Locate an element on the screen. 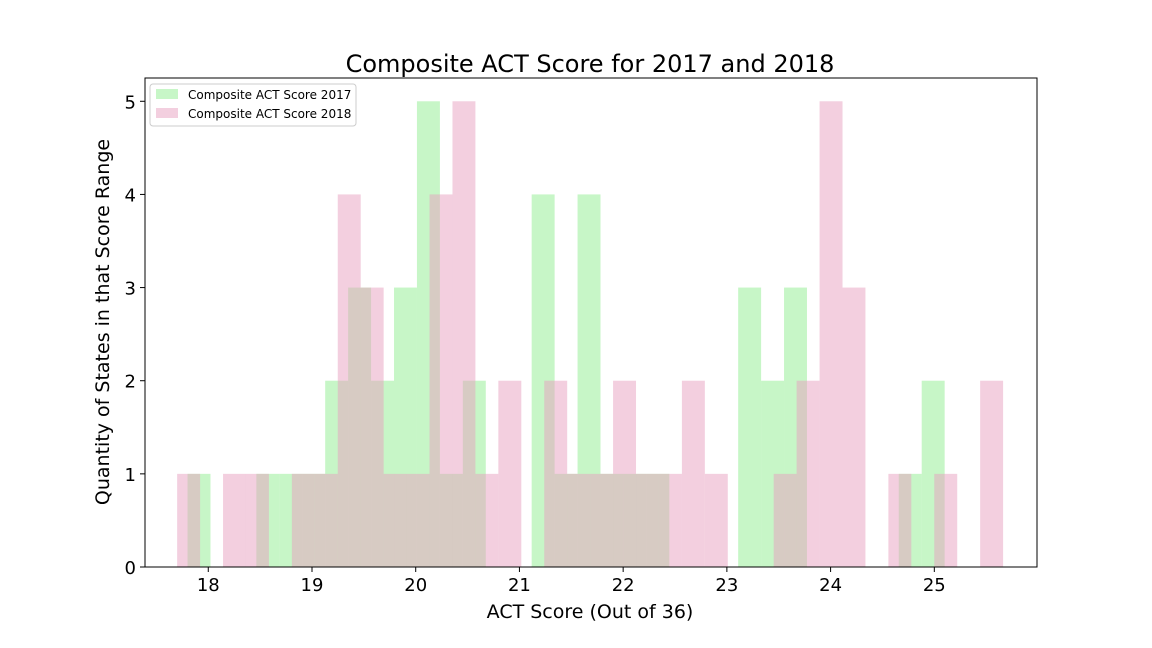  x-tick-label: 20 is located at coordinates (415, 585).